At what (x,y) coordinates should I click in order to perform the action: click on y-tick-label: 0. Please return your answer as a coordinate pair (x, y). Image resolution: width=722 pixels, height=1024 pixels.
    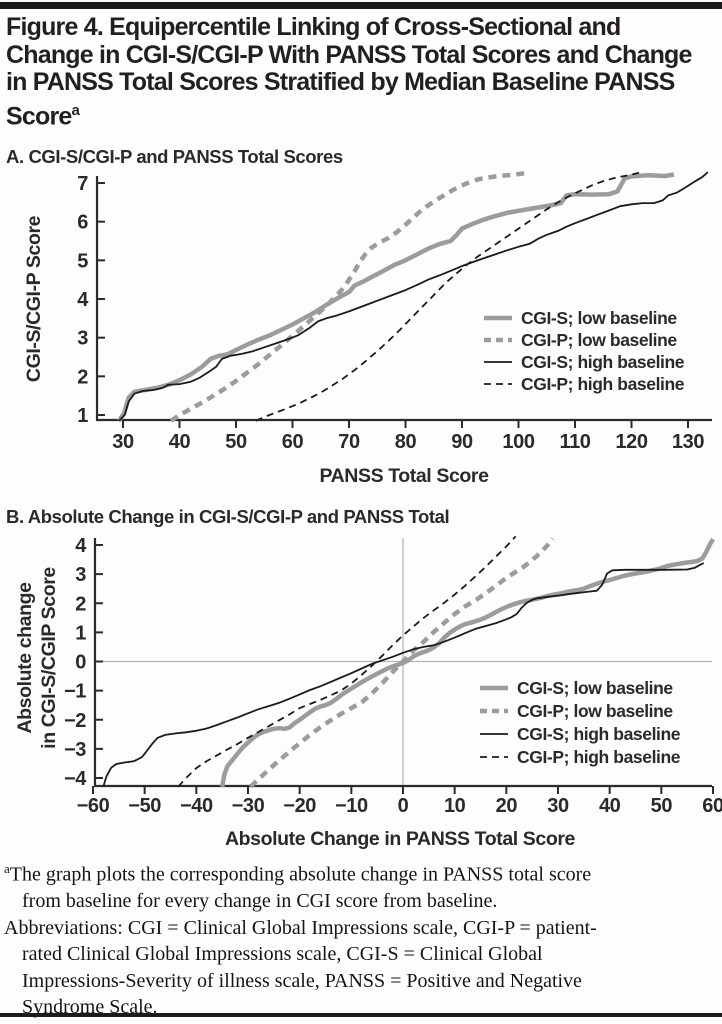
    Looking at the image, I should click on (80, 663).